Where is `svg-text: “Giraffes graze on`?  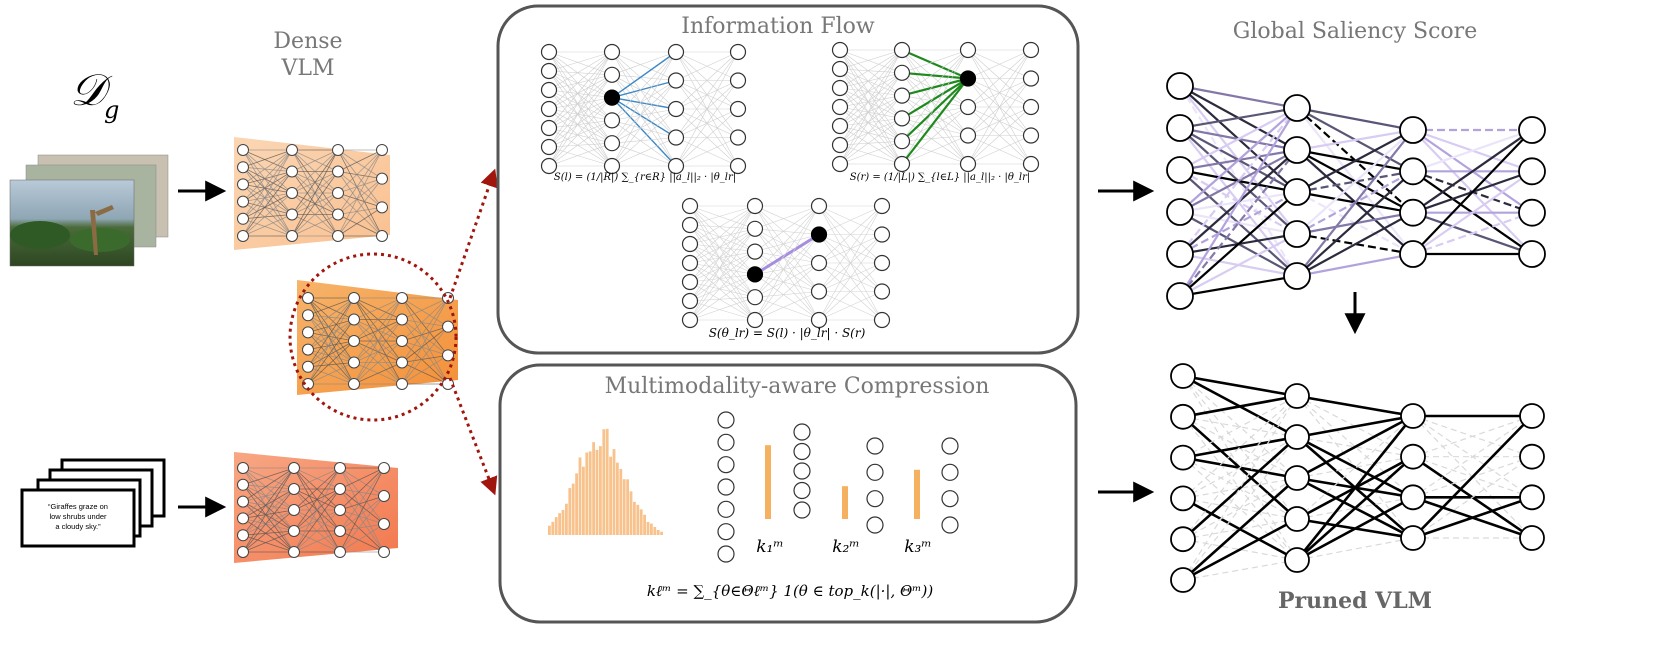 svg-text: “Giraffes graze on is located at coordinates (78, 506).